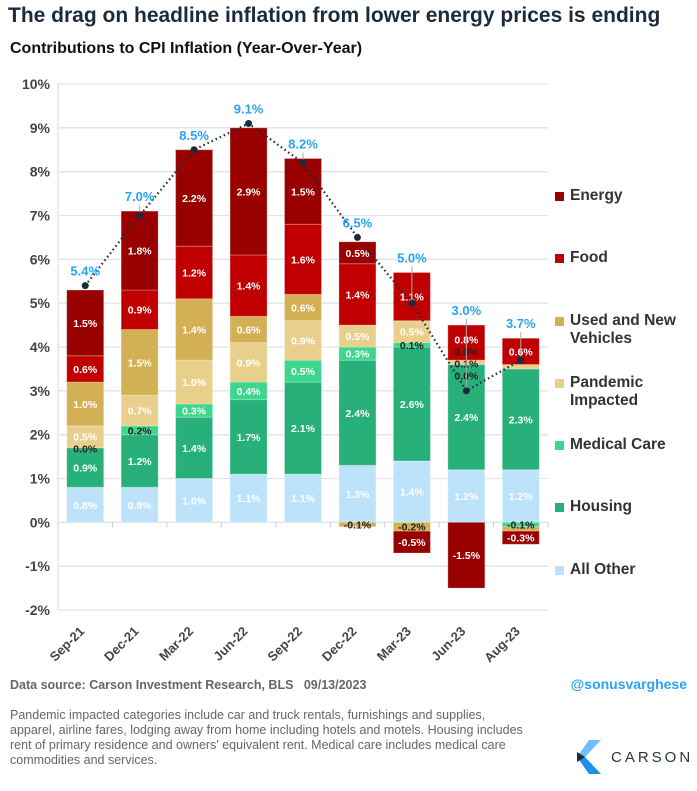 Image resolution: width=697 pixels, height=791 pixels. Describe the element at coordinates (652, 757) in the screenshot. I see `carson-logo-text: CARSON` at that location.